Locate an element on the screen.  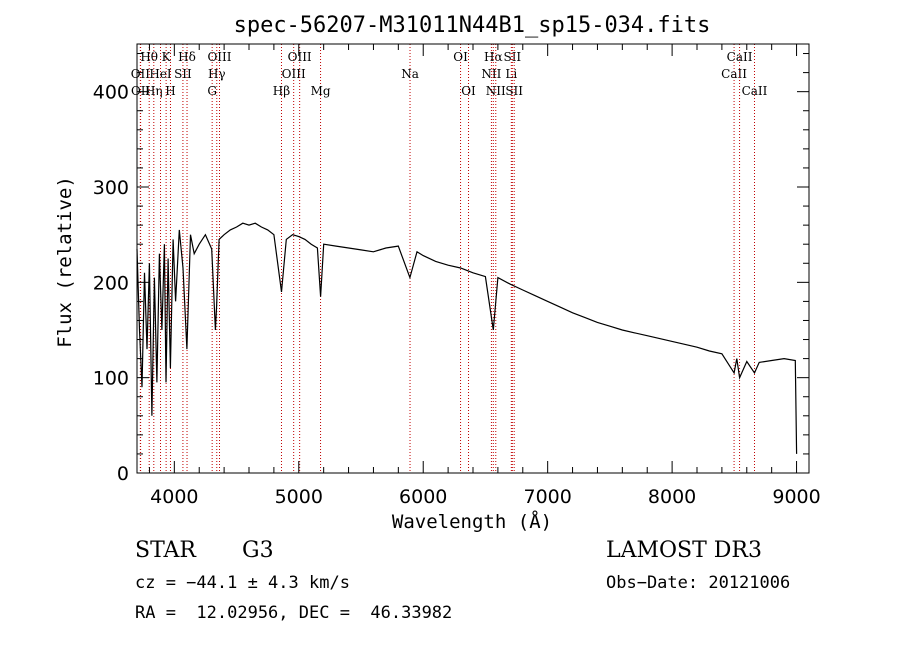
x-tick-label: 7000 is located at coordinates (547, 497).